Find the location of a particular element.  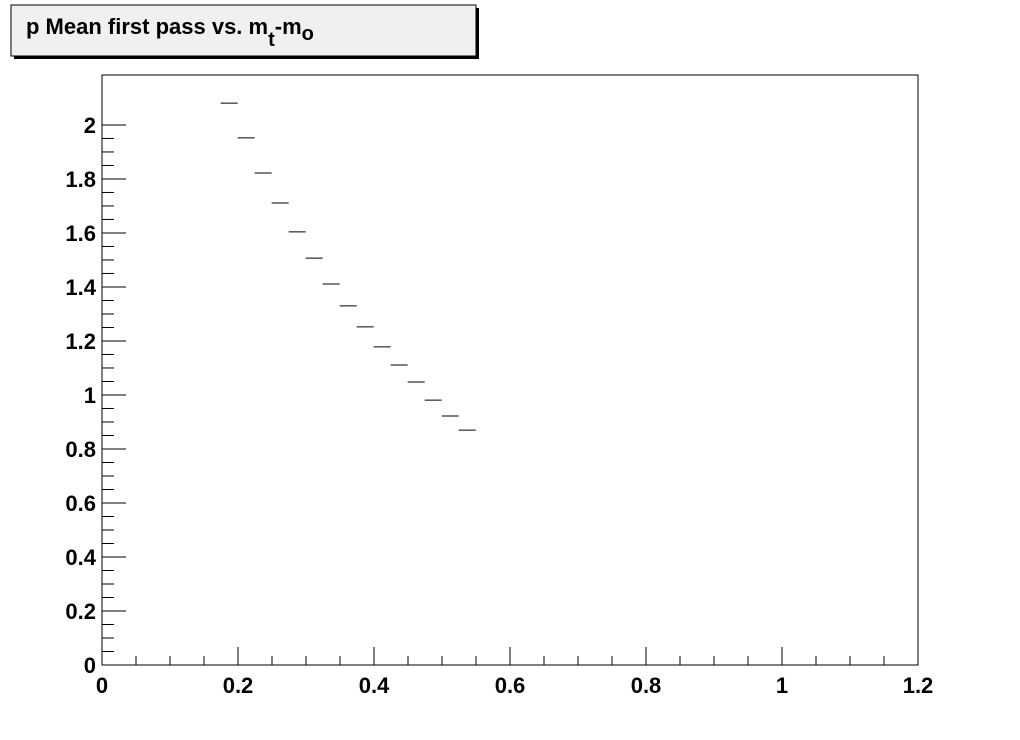

y-tick-label: 0.8 is located at coordinates (80, 449).